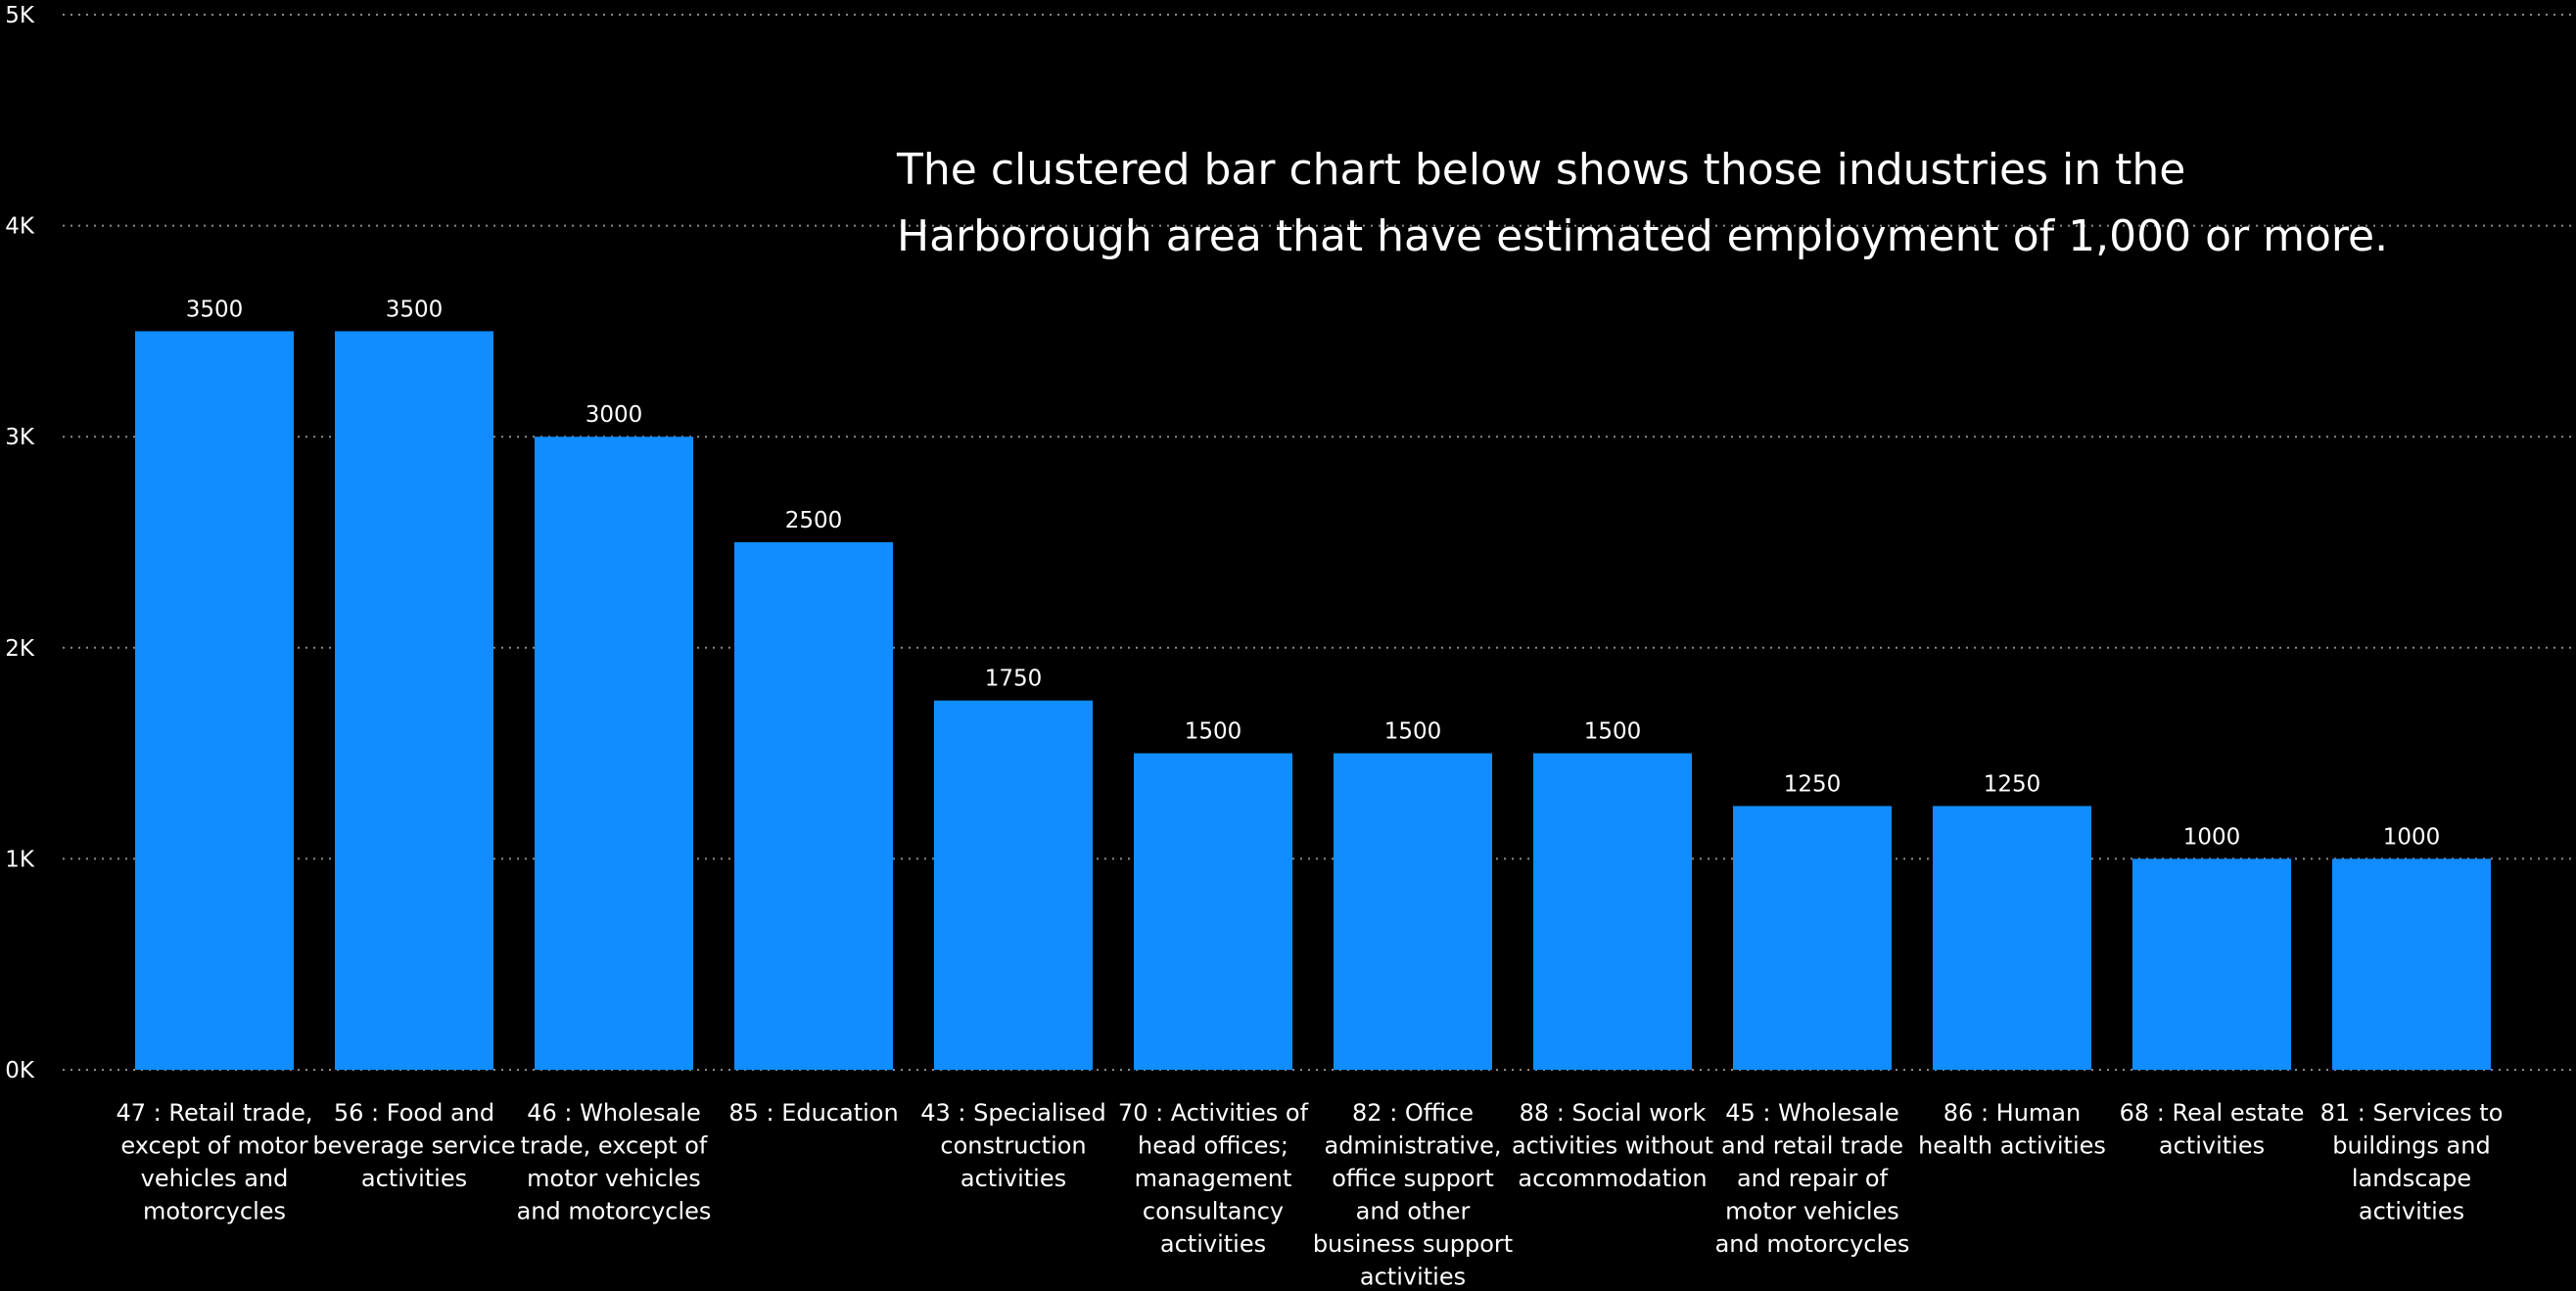 The height and width of the screenshot is (1291, 2576). Describe the element at coordinates (1014, 680) in the screenshot. I see `data-label: 1750` at that location.